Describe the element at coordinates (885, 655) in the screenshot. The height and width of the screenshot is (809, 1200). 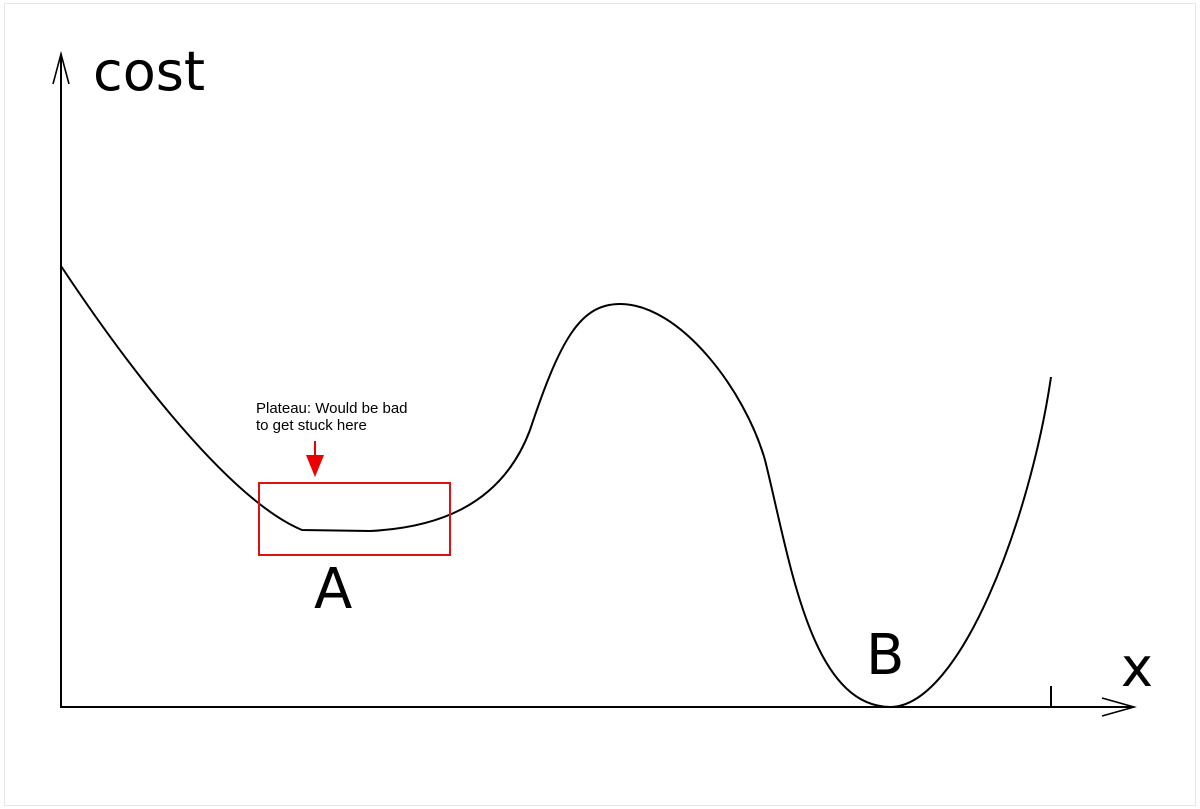
I see `point-b-label: B` at that location.